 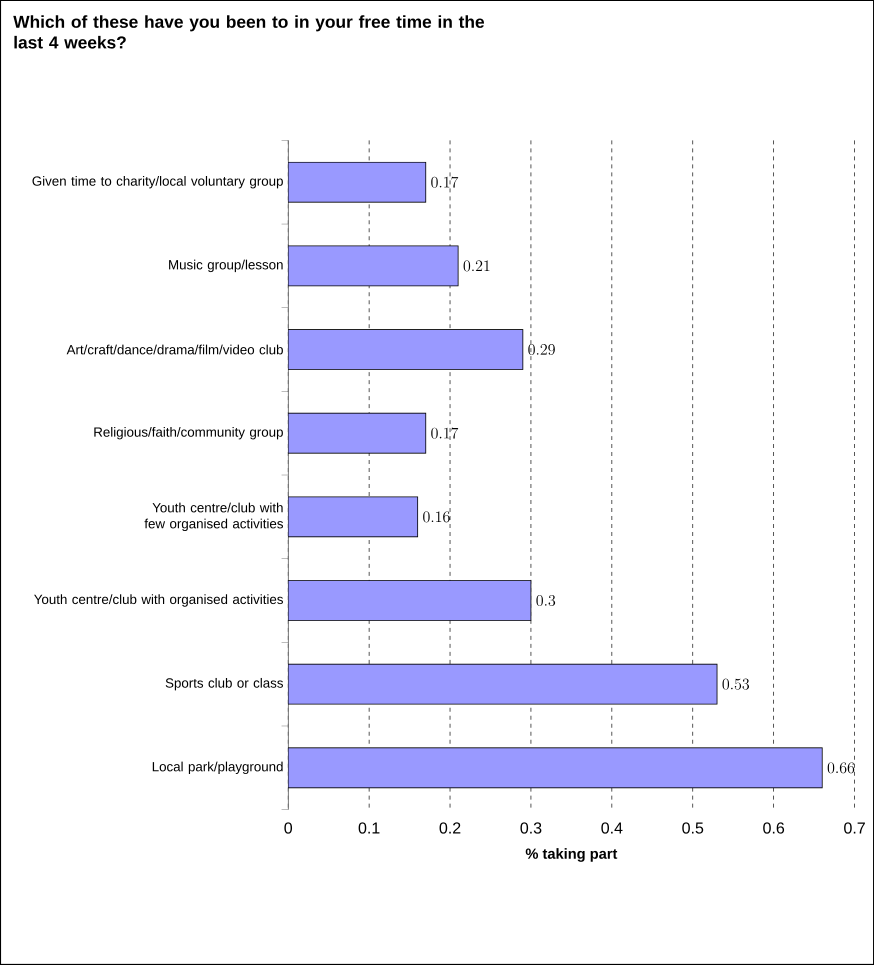 I want to click on x-tick-label: 0.3, so click(x=531, y=828).